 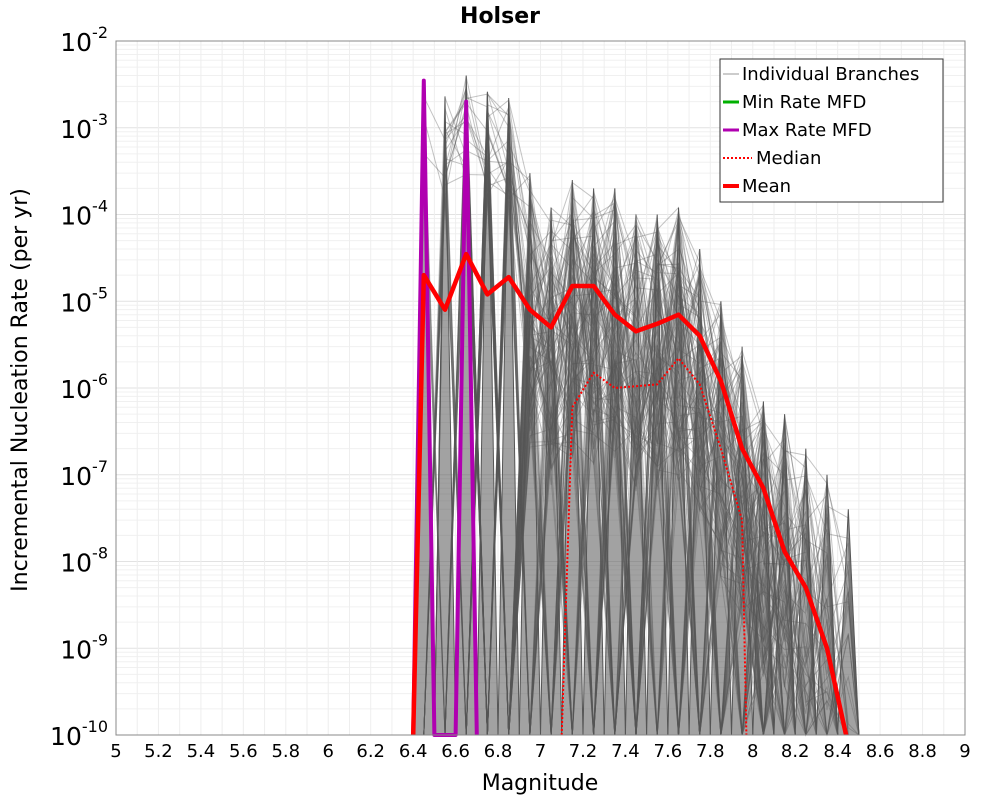 What do you see at coordinates (84, 127) in the screenshot?
I see `y-tick-label: 10⁻³` at bounding box center [84, 127].